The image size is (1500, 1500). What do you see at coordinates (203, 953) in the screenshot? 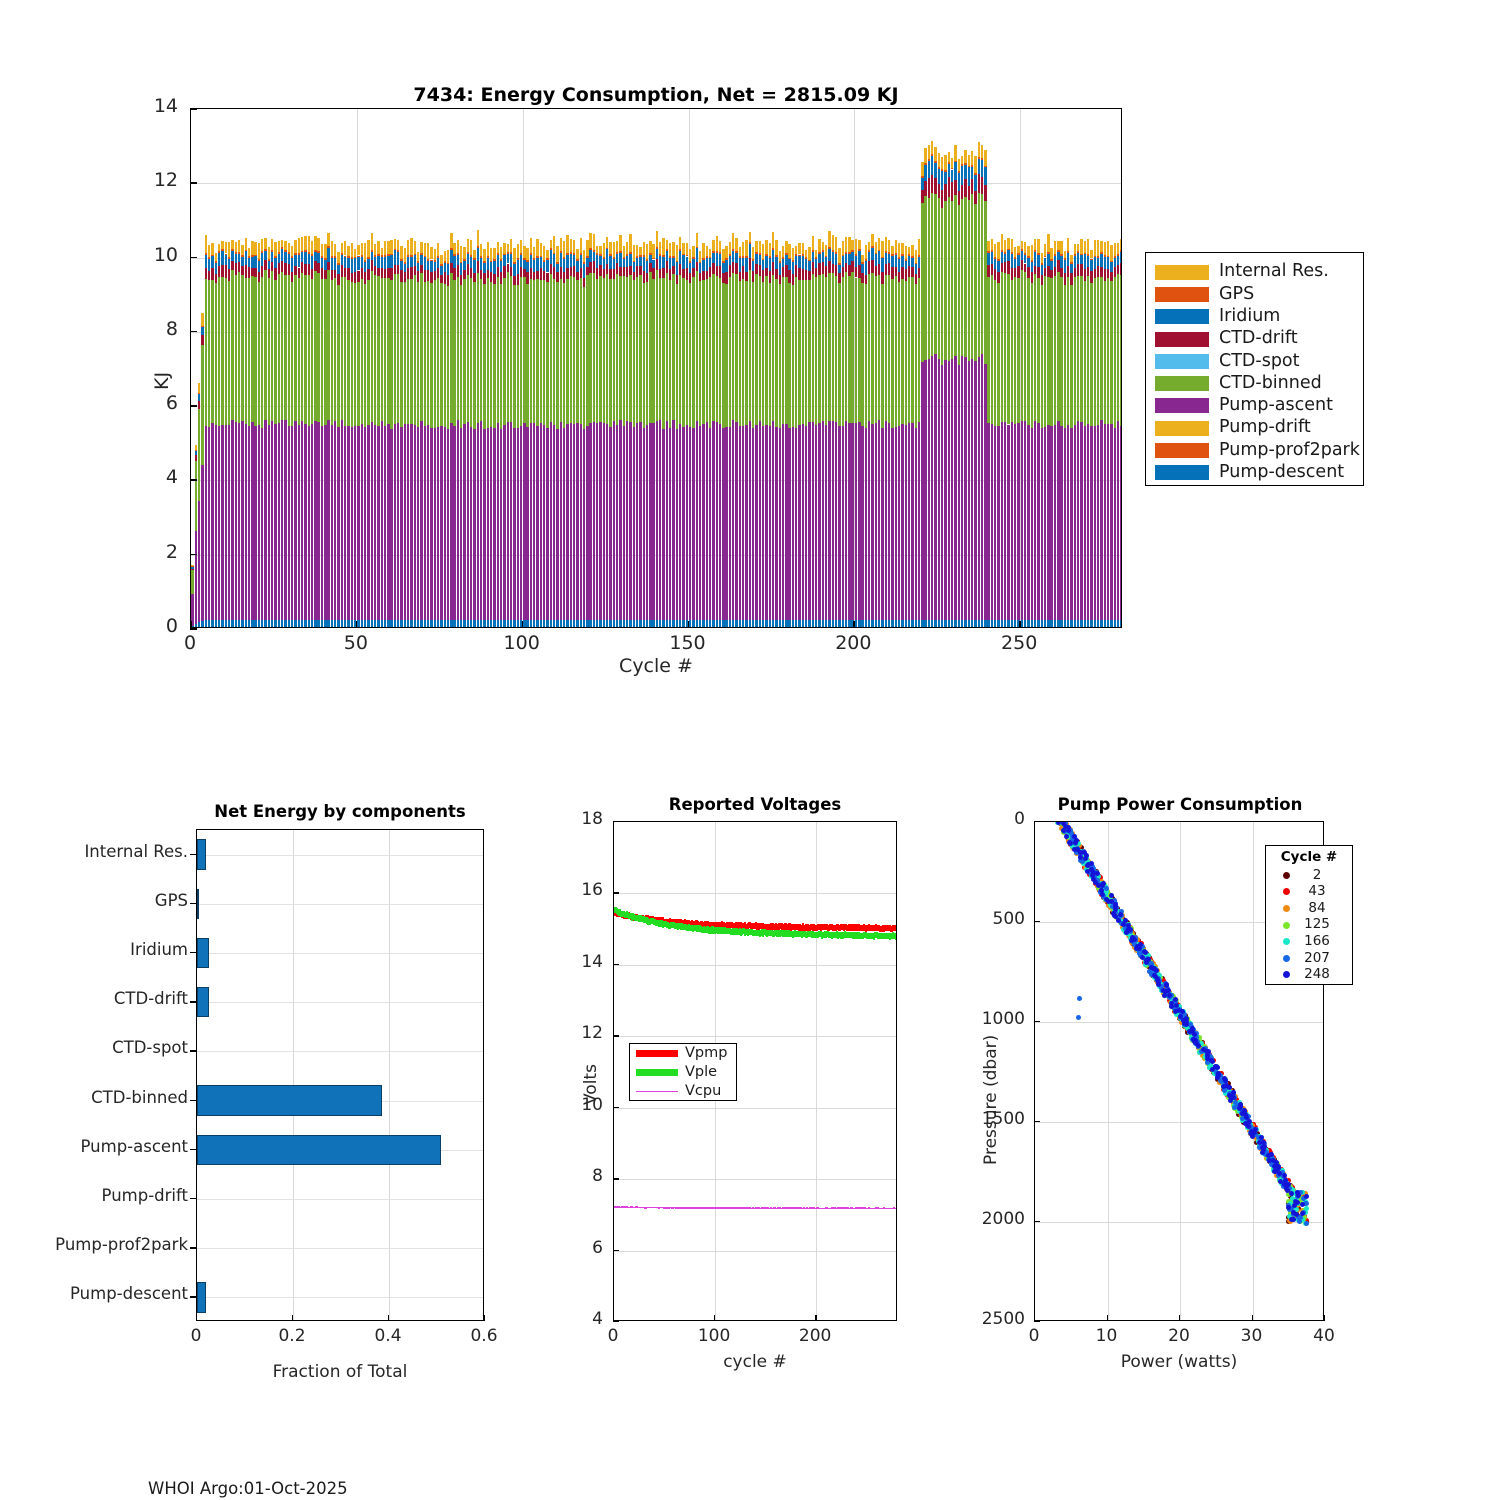
I see `net-energy-bar` at bounding box center [203, 953].